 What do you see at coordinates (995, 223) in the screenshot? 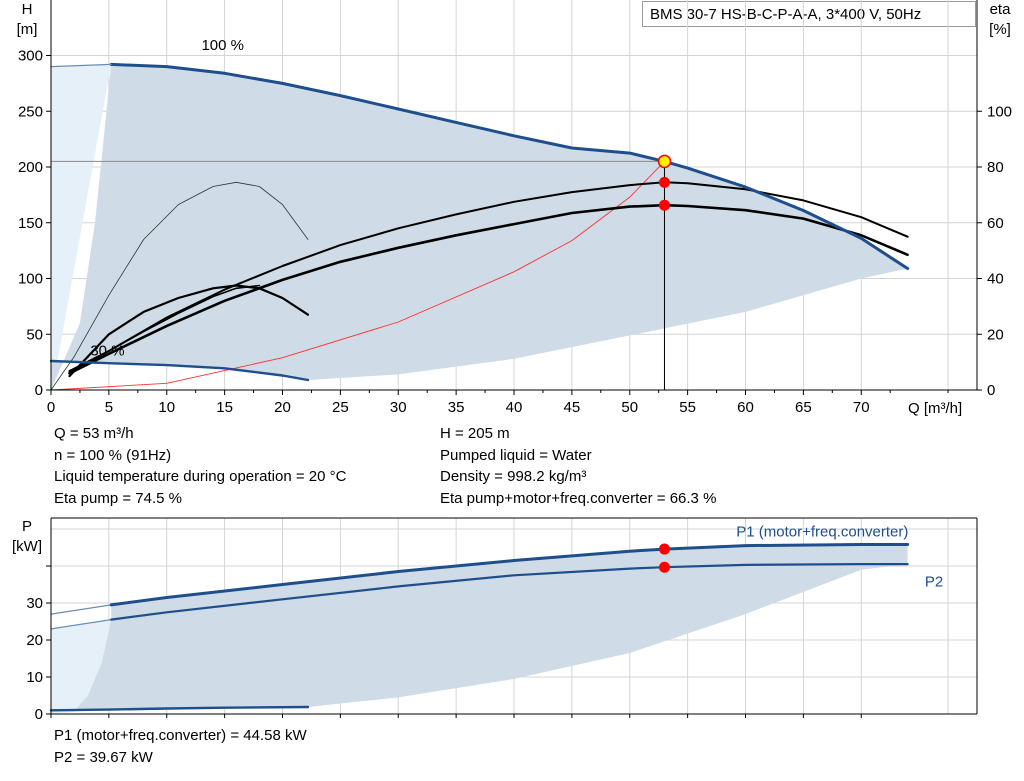
I see `y2-tick-label: 60` at bounding box center [995, 223].